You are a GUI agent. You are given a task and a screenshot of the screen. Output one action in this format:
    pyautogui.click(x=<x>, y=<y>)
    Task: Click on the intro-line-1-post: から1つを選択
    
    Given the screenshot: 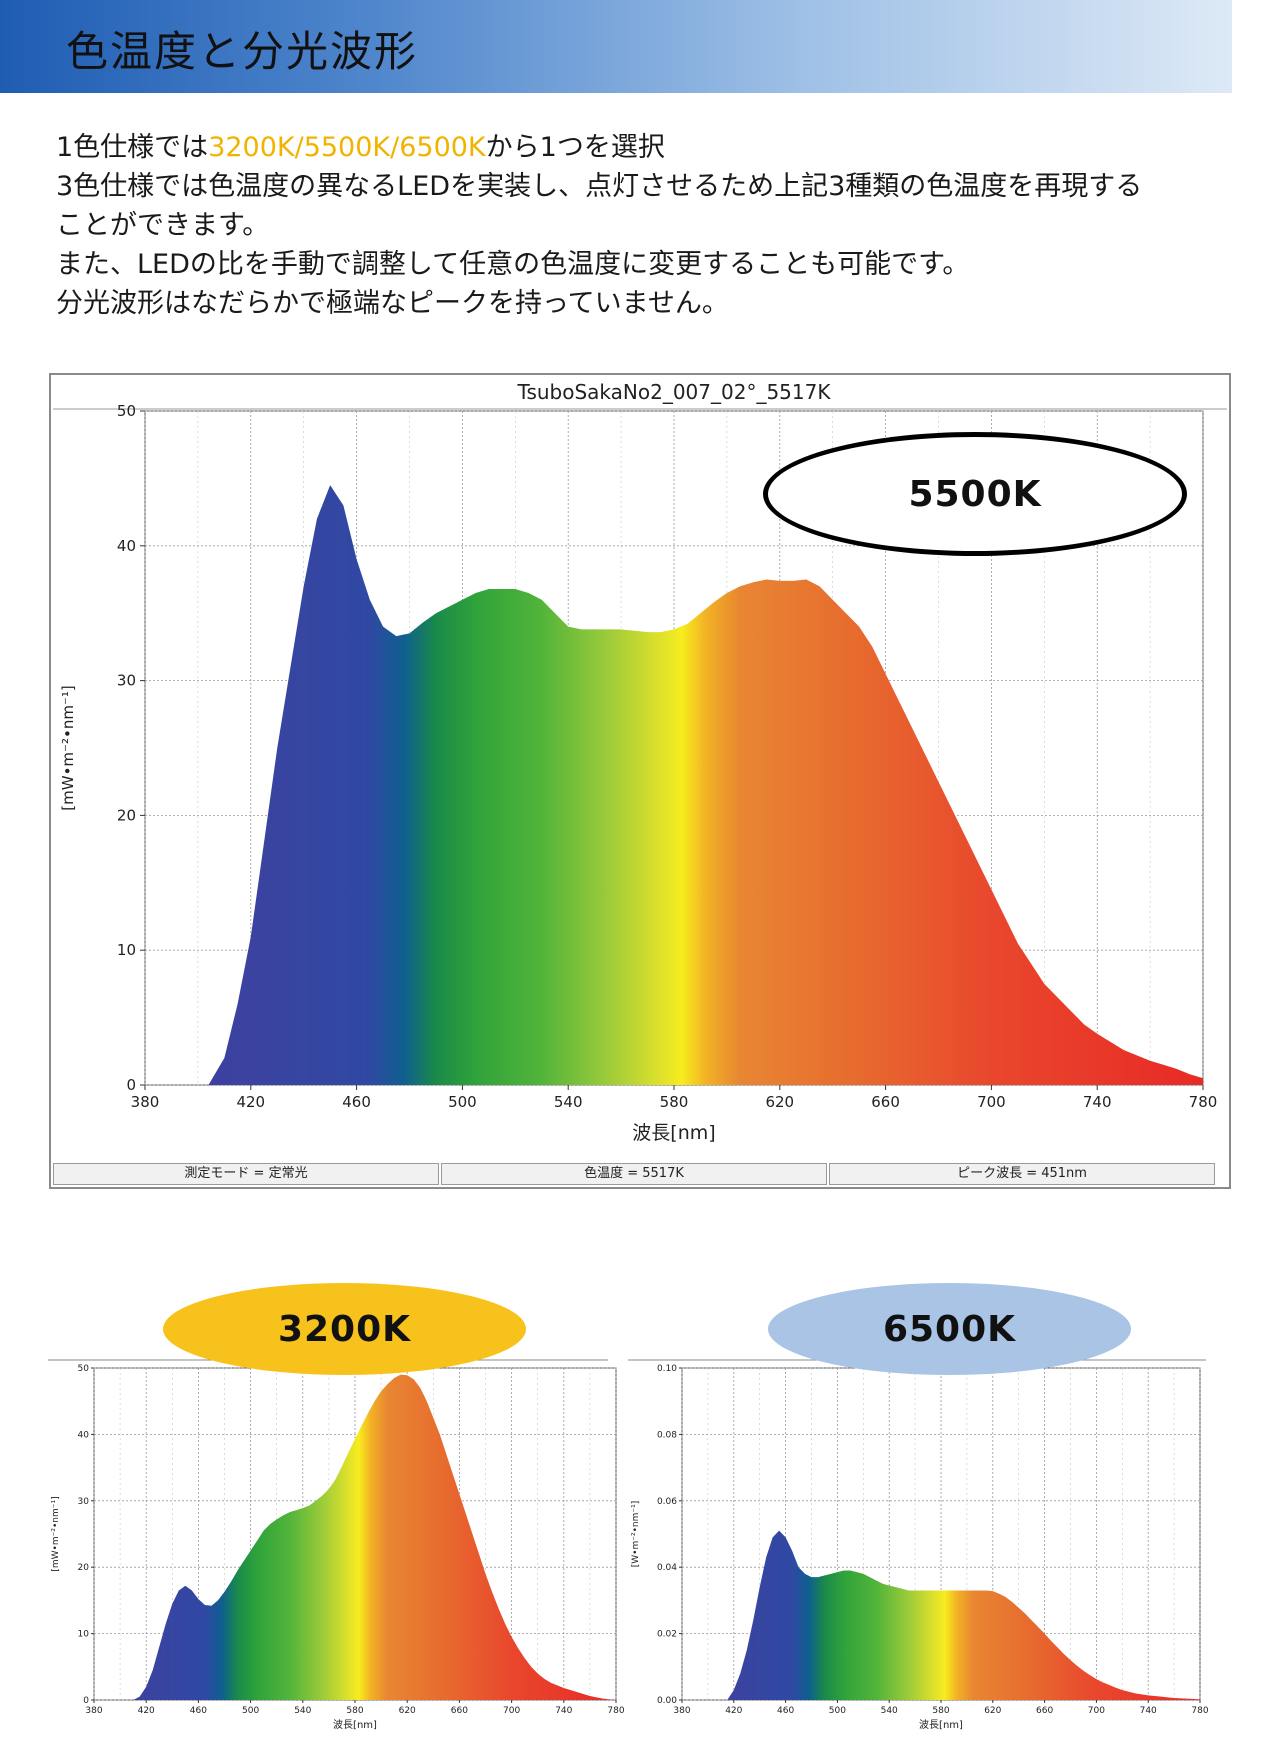 What is the action you would take?
    pyautogui.click(x=575, y=147)
    